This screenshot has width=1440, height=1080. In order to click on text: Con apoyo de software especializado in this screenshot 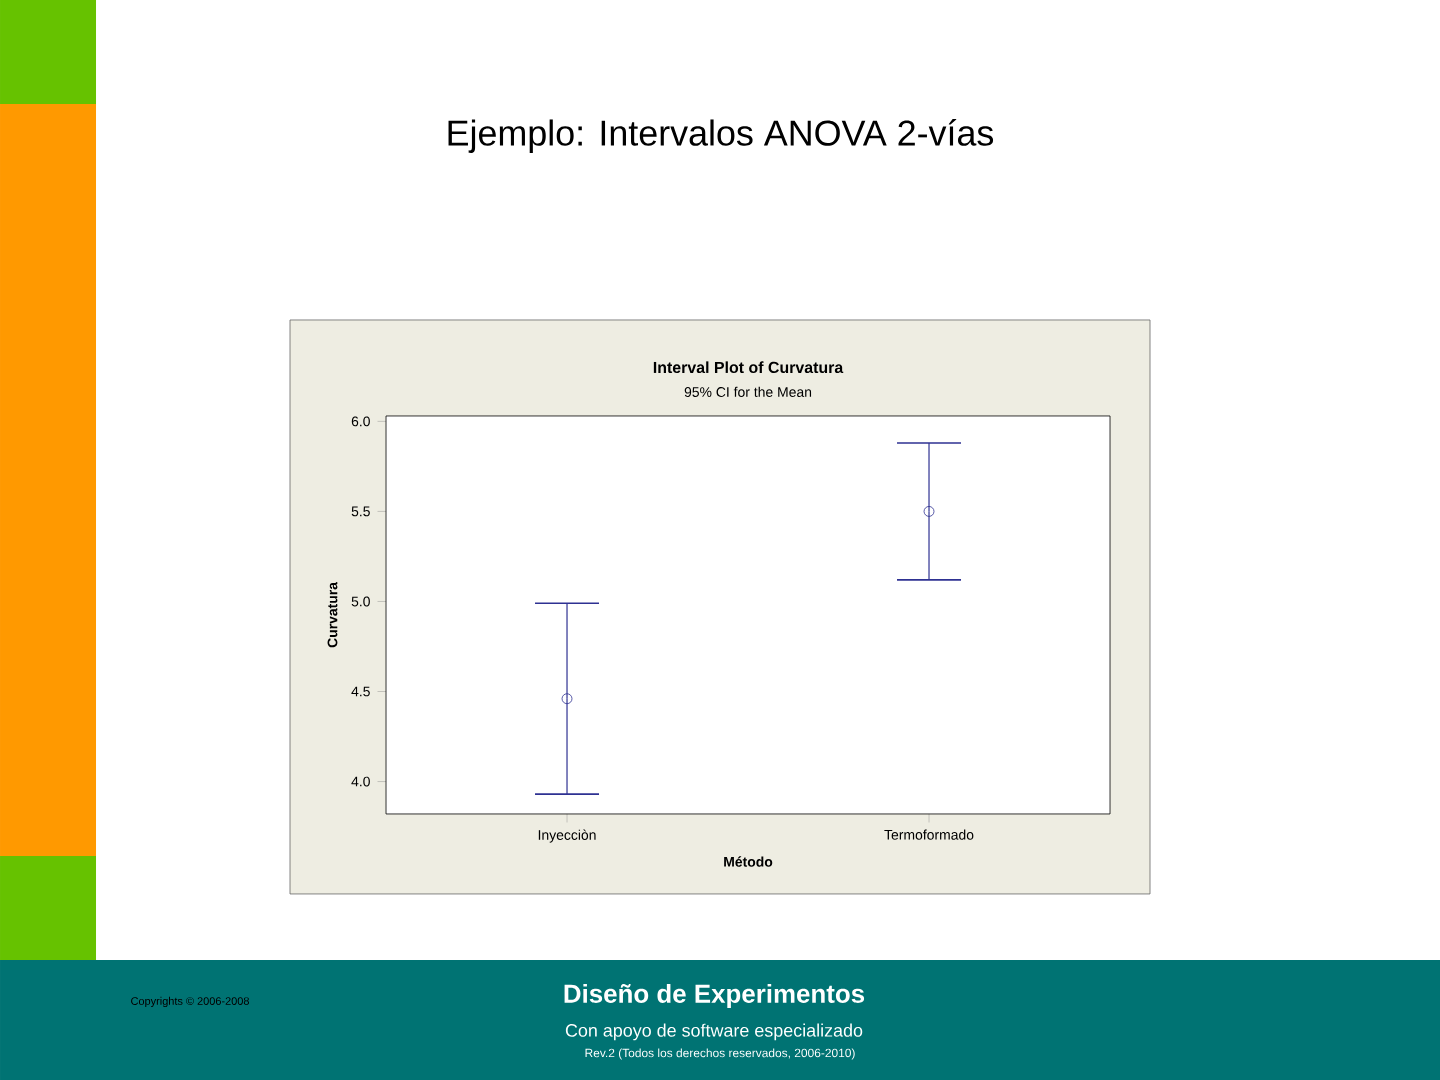, I will do `click(714, 1032)`.